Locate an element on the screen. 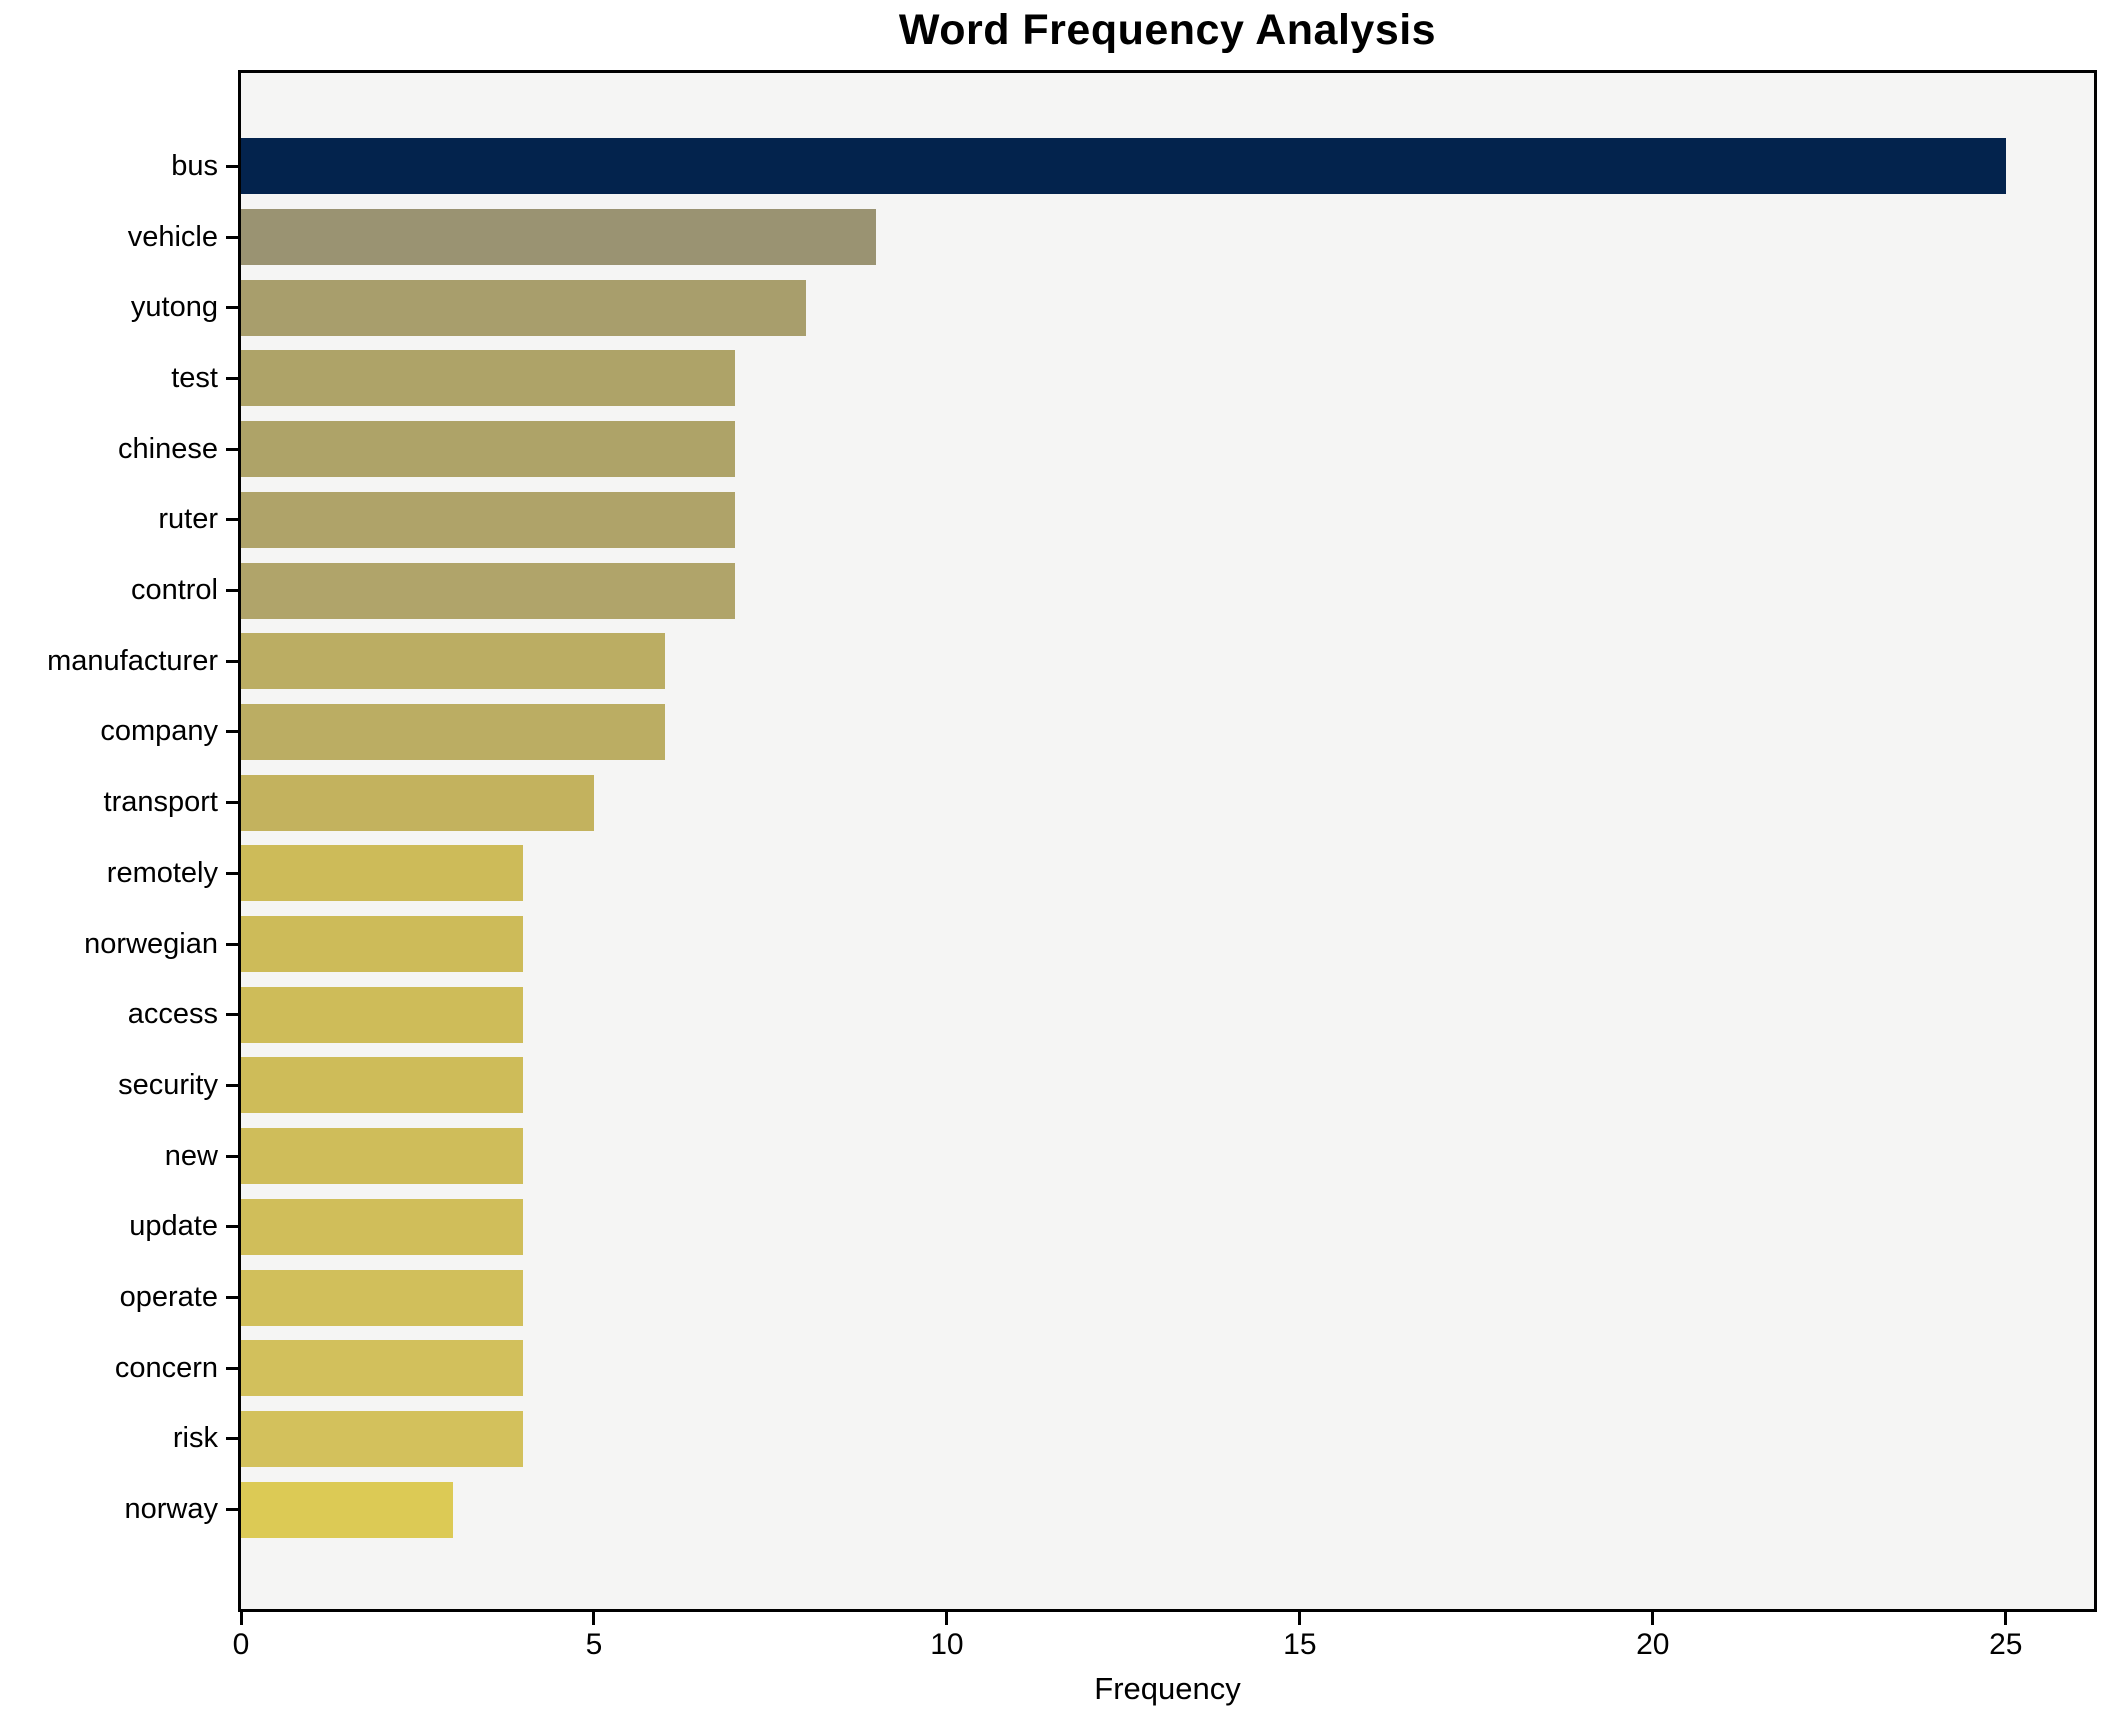 This screenshot has width=2115, height=1722. bar-norway is located at coordinates (347, 1509).